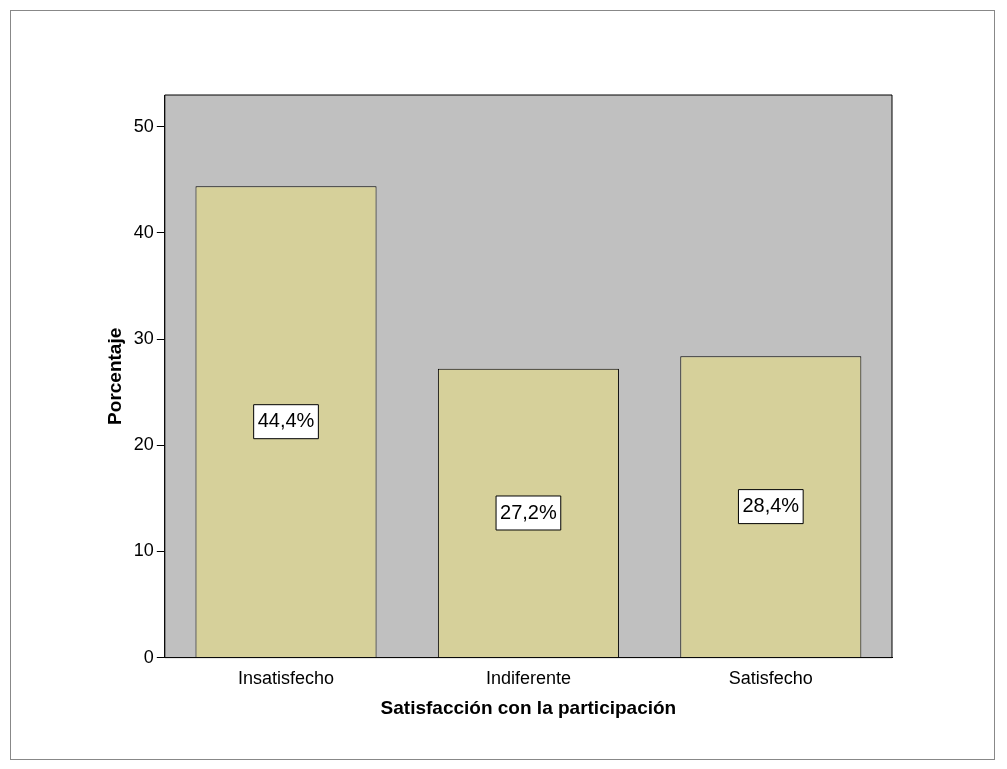 This screenshot has width=1007, height=769. What do you see at coordinates (143, 125) in the screenshot?
I see `y-tick-label: 50` at bounding box center [143, 125].